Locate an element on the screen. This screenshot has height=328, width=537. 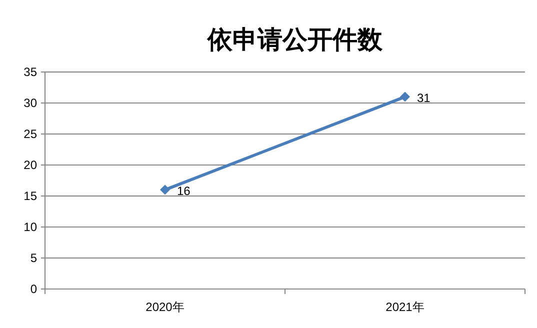
title: 依申请公开件数 is located at coordinates (295, 39).